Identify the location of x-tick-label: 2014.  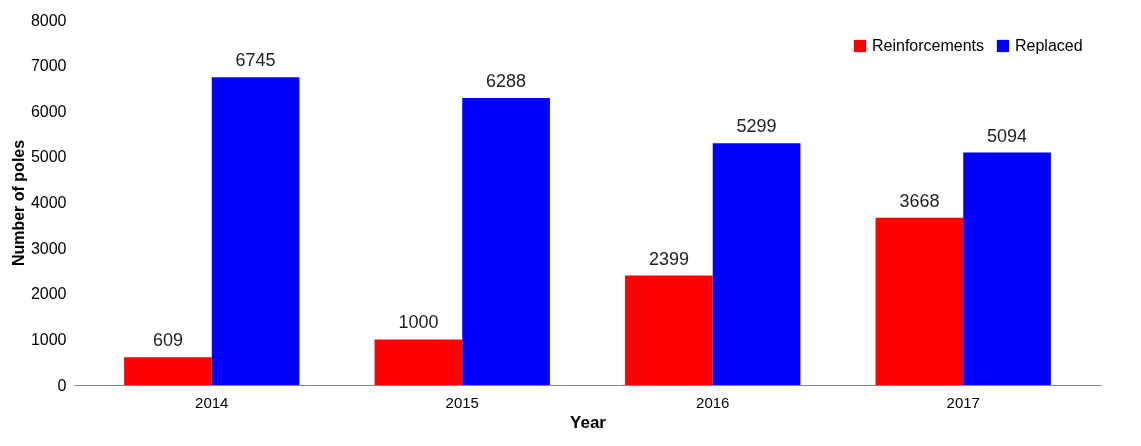
(212, 402).